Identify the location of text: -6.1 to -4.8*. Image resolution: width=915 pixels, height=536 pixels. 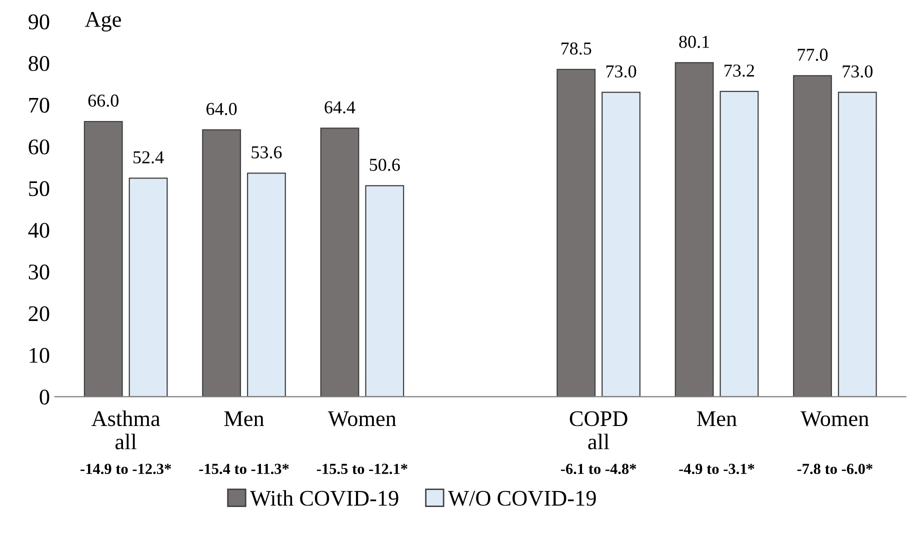
(598, 469).